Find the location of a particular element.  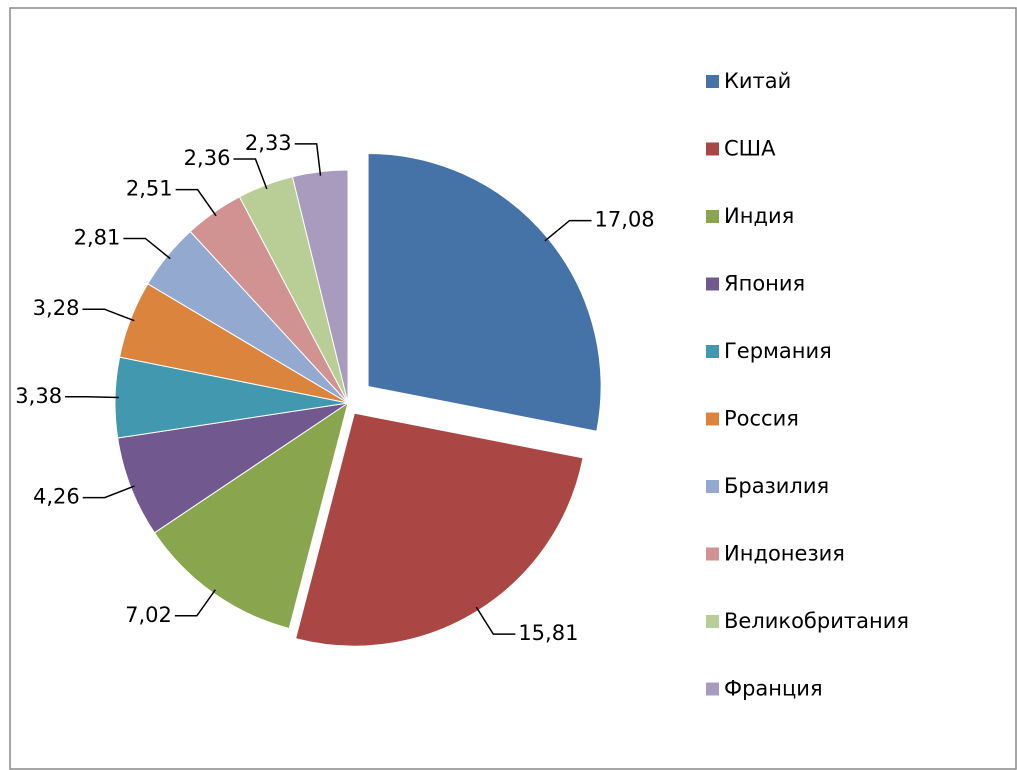

legend-label: Россия is located at coordinates (761, 419).